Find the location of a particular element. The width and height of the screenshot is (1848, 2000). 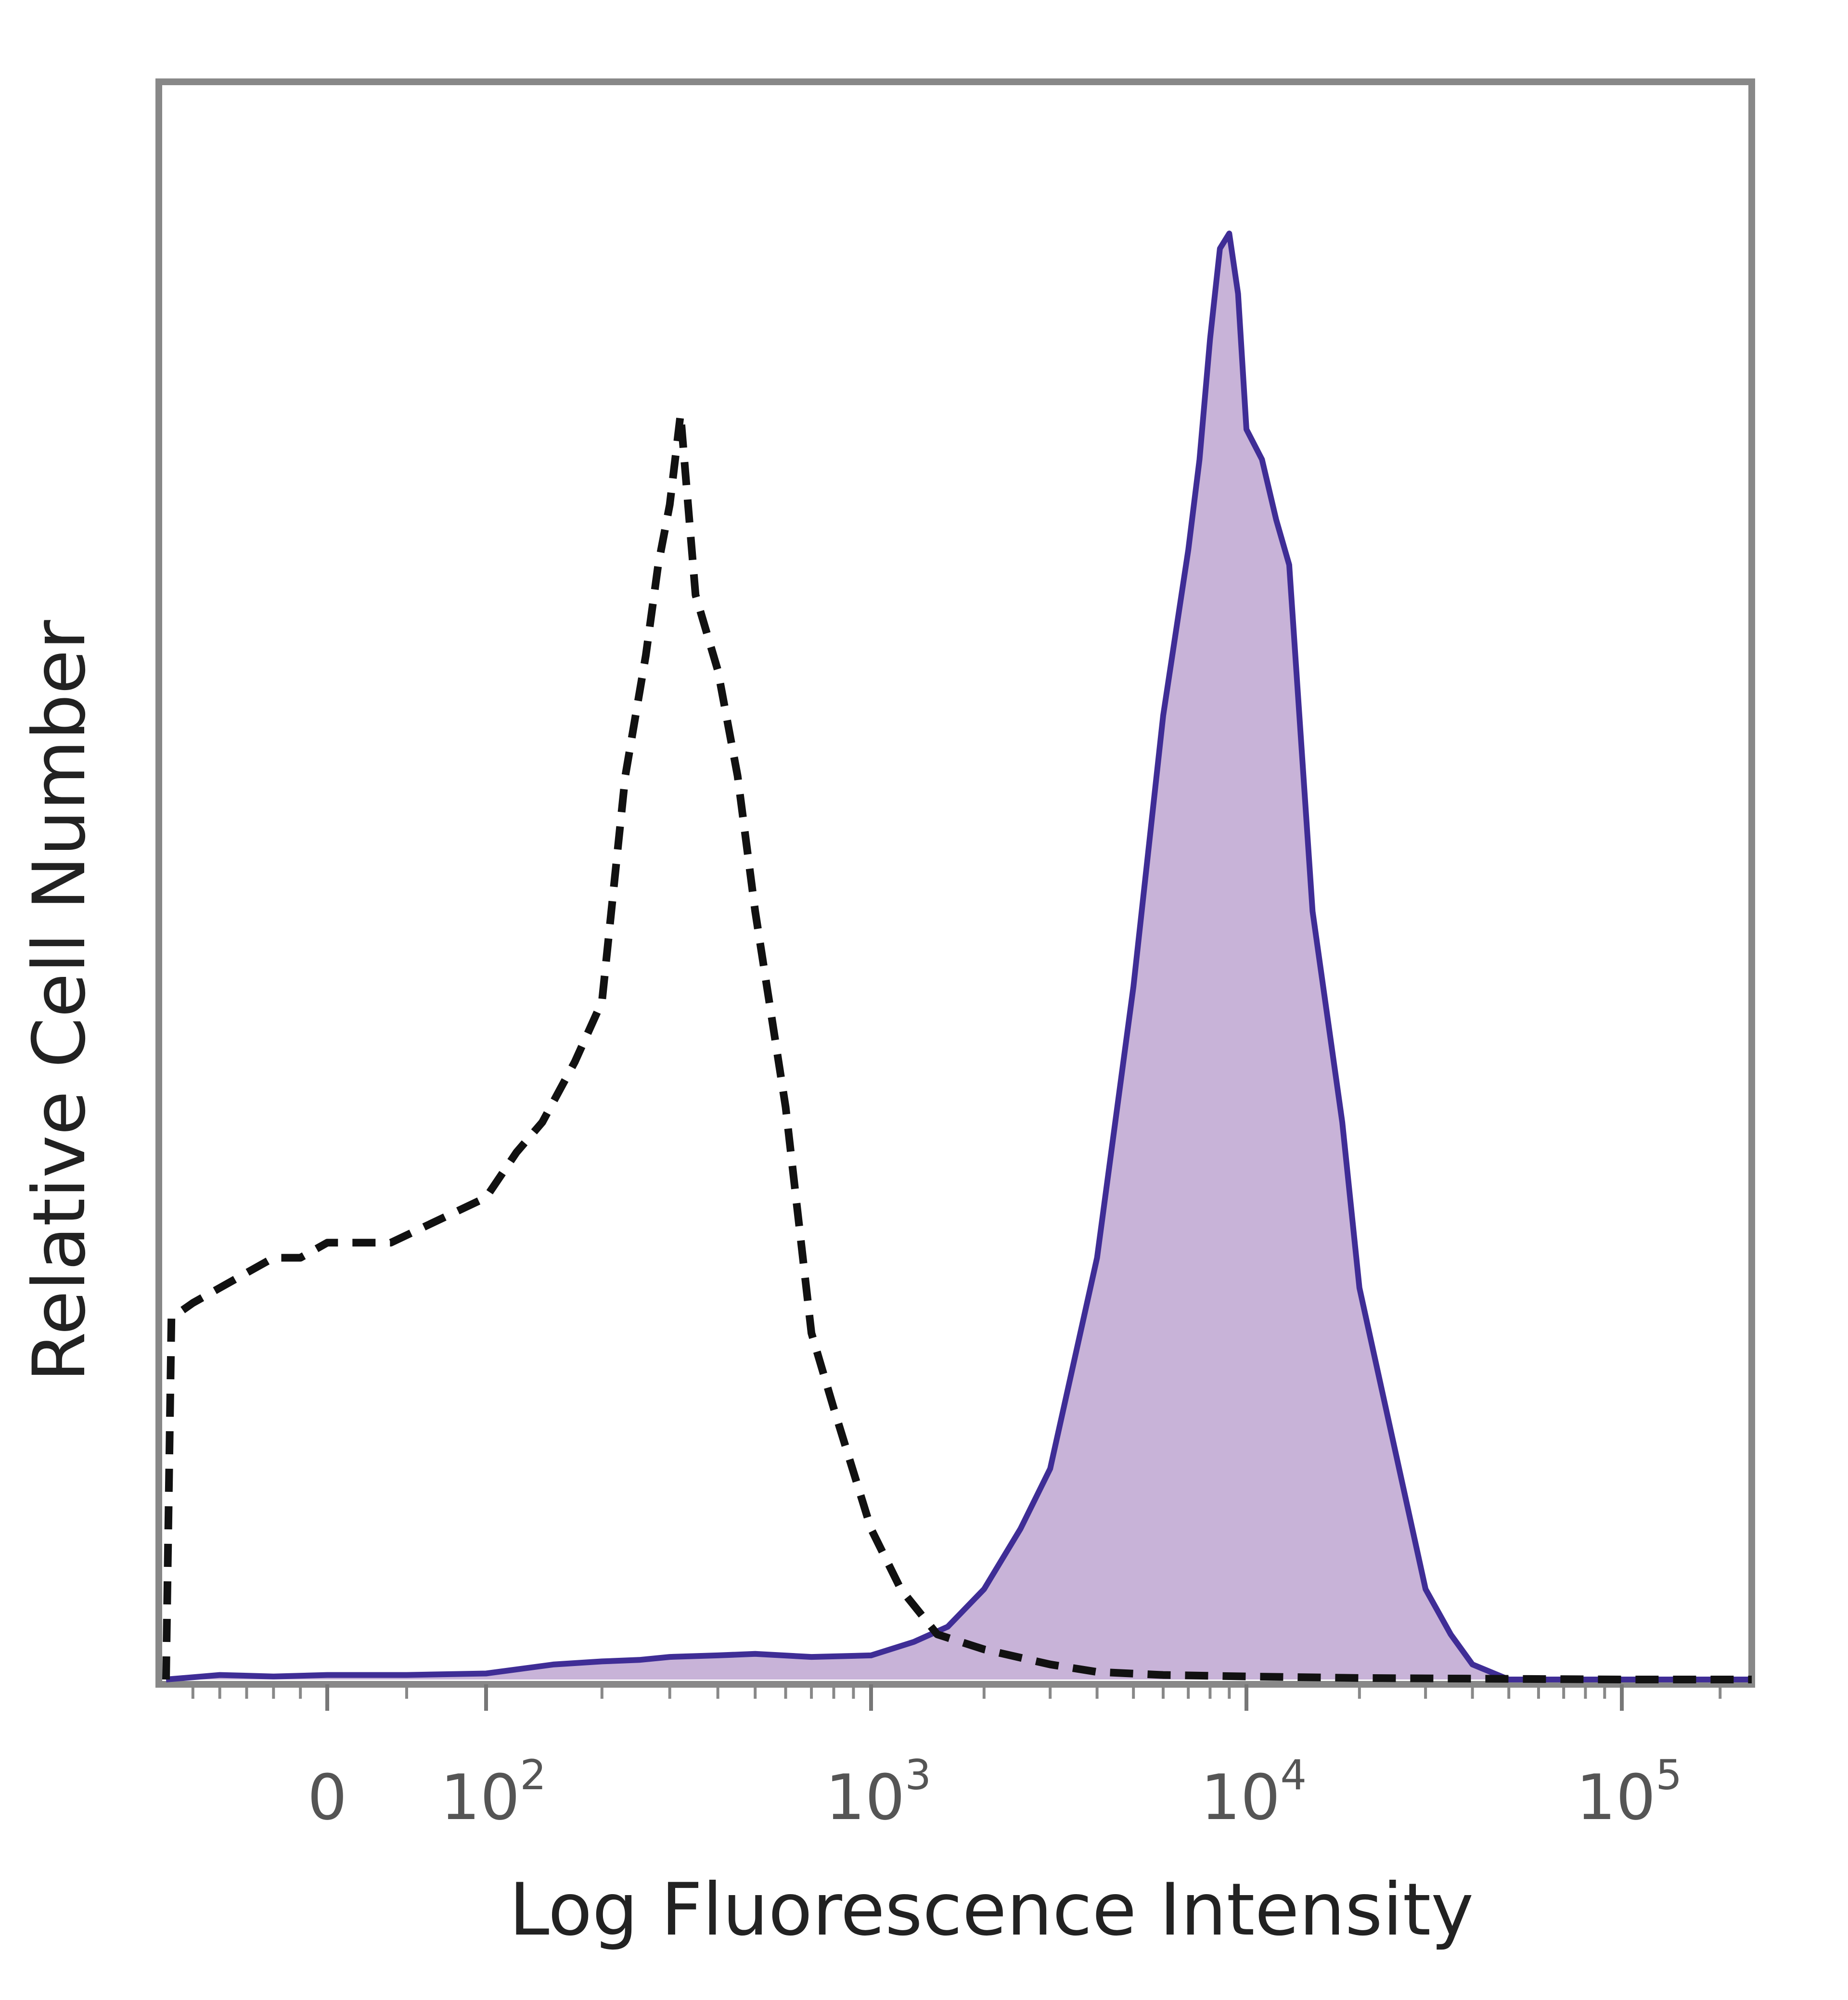

x-tick-label: 0 is located at coordinates (327, 1797).